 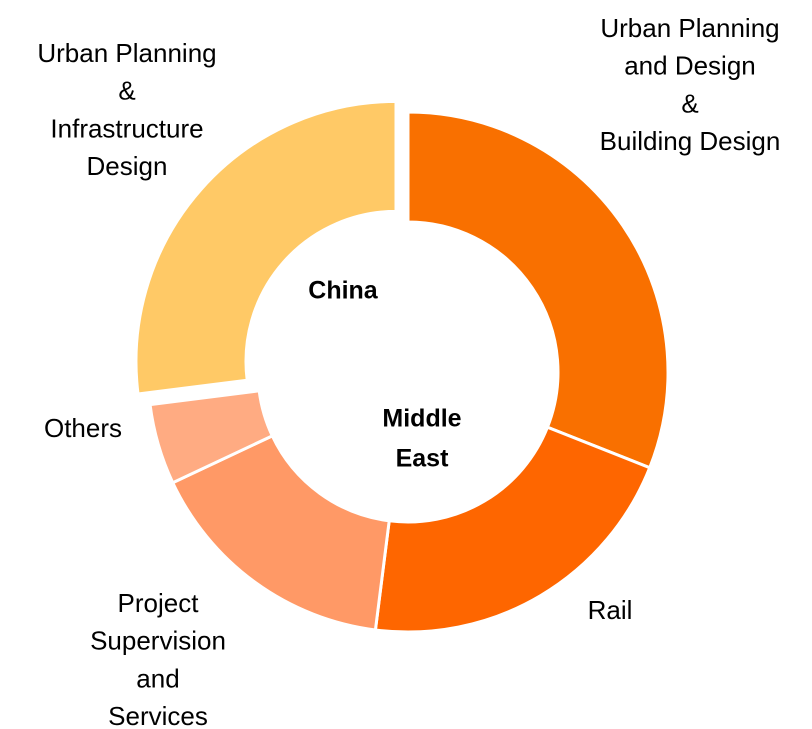 I want to click on slice-label: Design, so click(x=127, y=166).